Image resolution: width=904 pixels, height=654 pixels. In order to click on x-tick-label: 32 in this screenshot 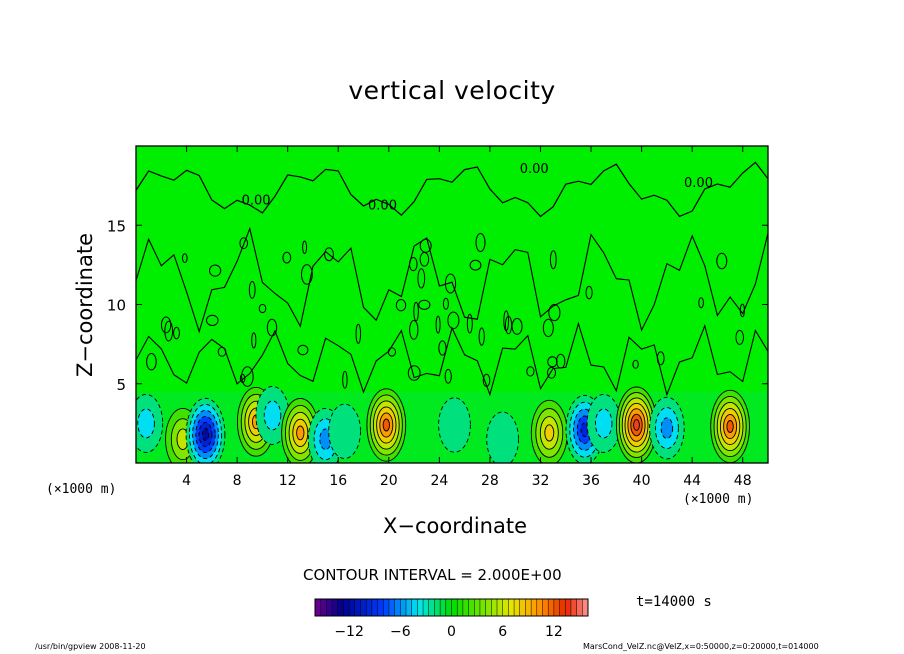, I will do `click(541, 481)`.